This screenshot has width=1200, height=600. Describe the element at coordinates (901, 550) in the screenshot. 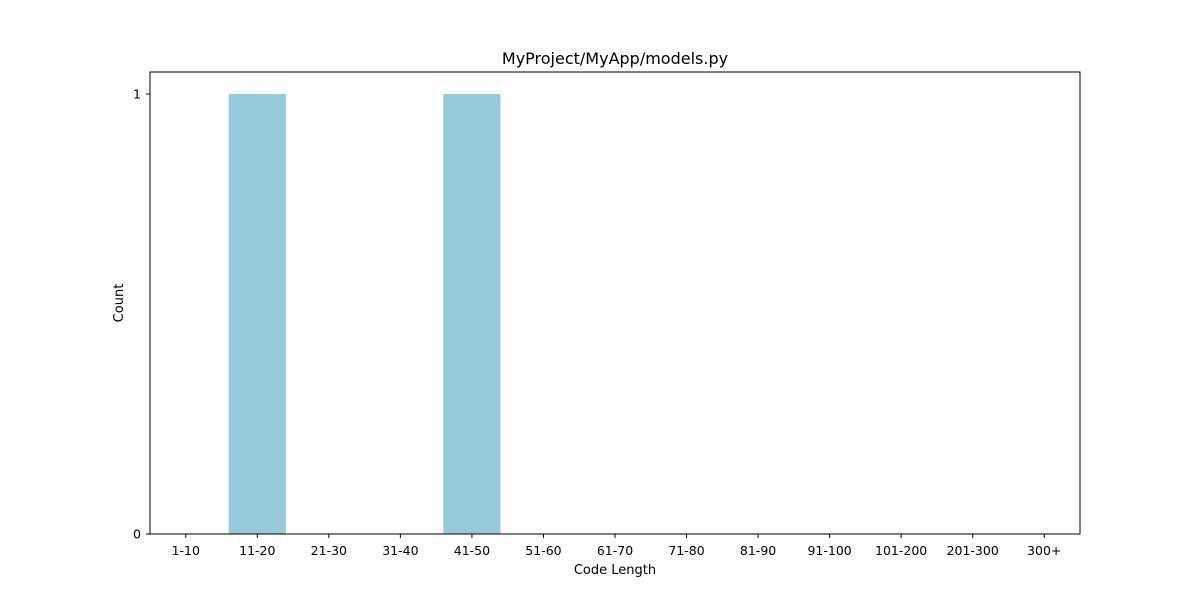

I see `x-tick-label: 101-200` at that location.